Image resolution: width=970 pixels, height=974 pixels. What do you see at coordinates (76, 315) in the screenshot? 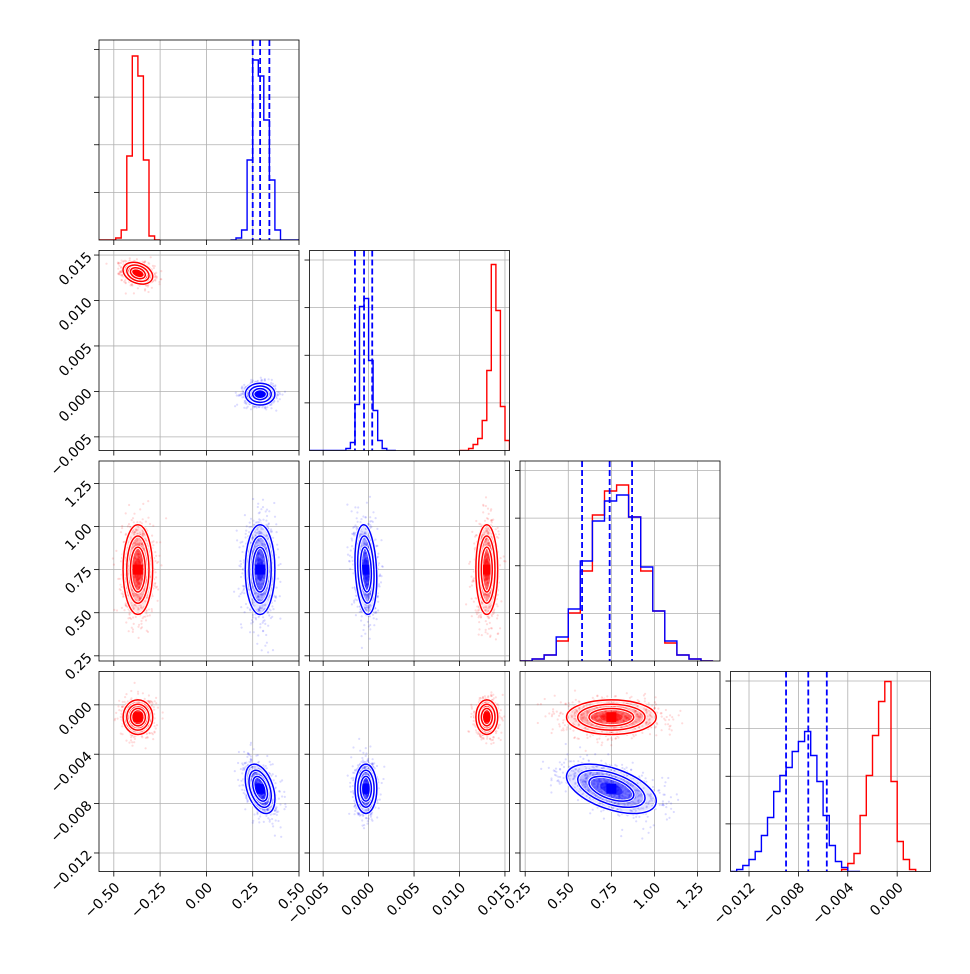
I see `y-tick-label: 0.010` at bounding box center [76, 315].